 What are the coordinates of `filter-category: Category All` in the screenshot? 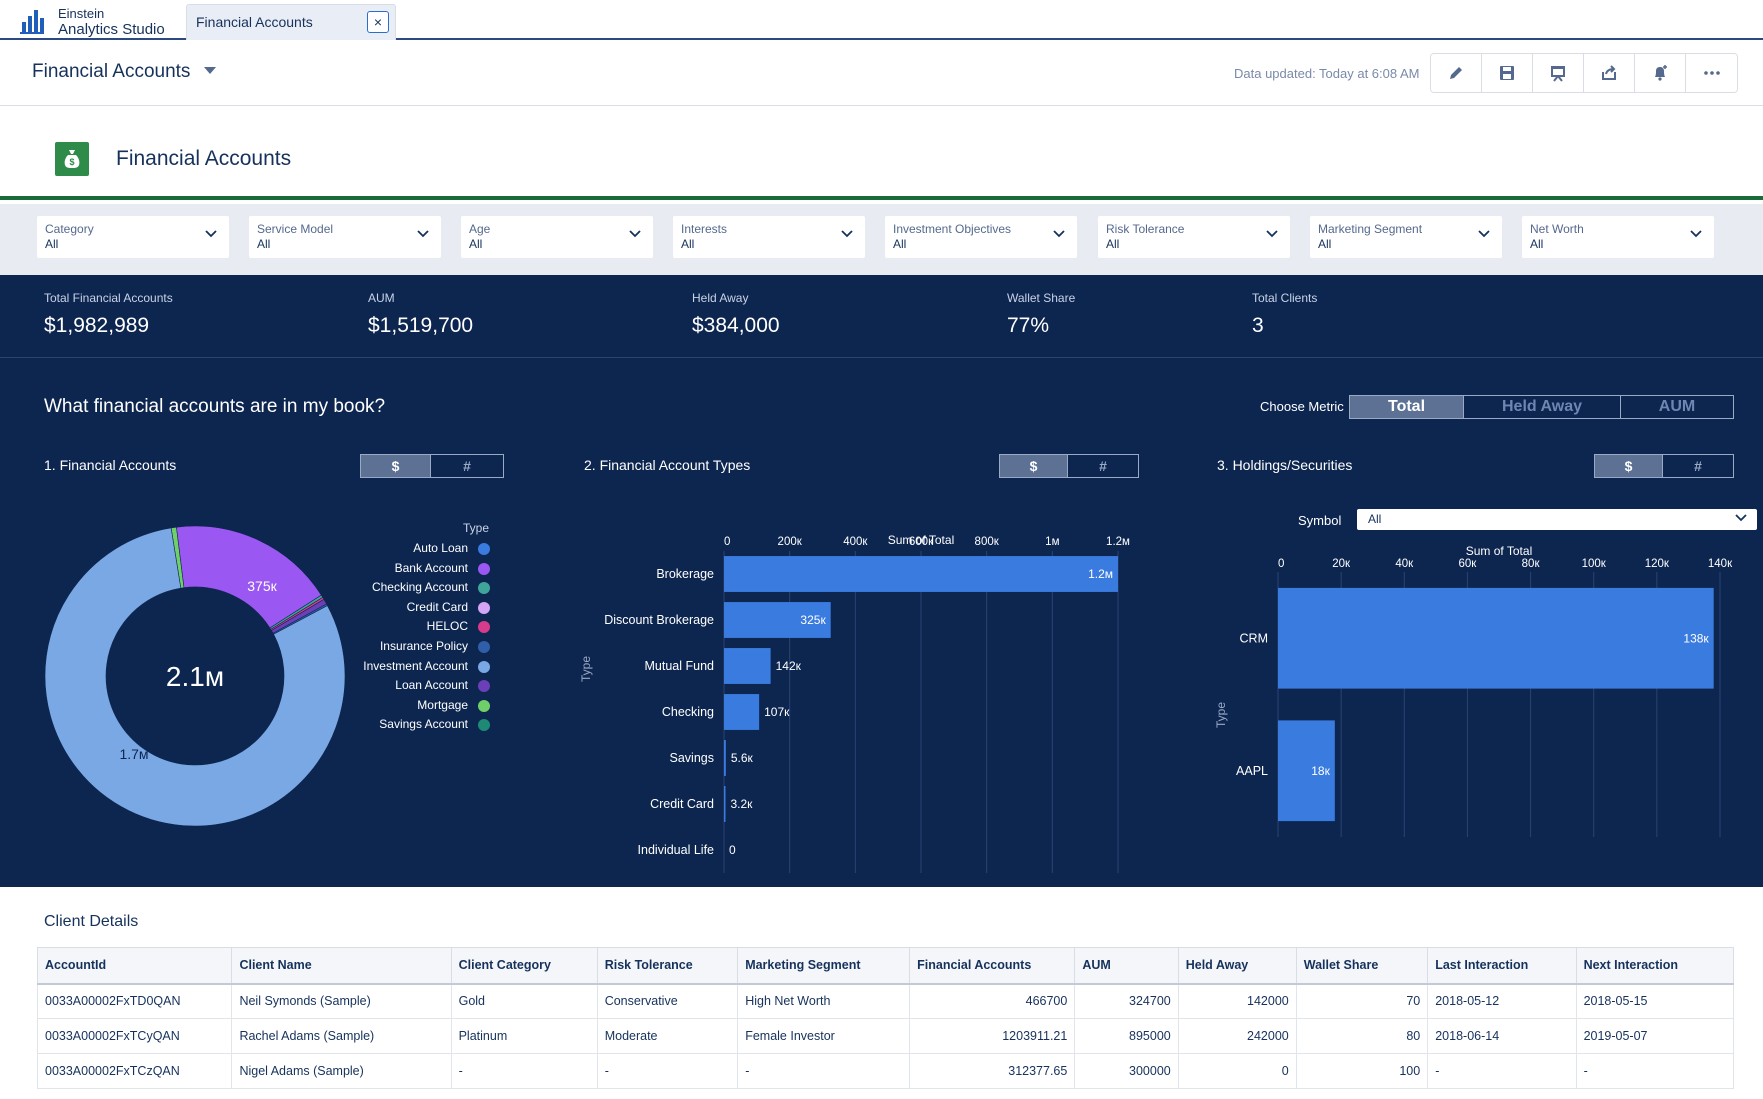 It's located at (133, 237).